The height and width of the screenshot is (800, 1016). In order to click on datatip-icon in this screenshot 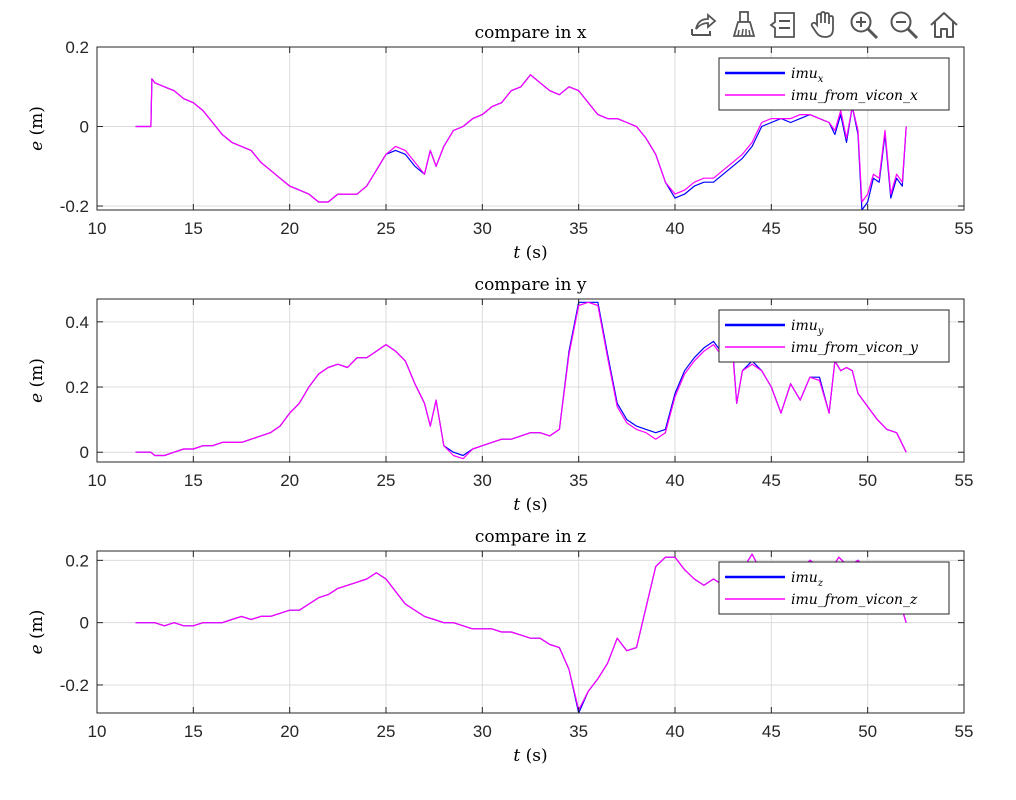, I will do `click(782, 25)`.